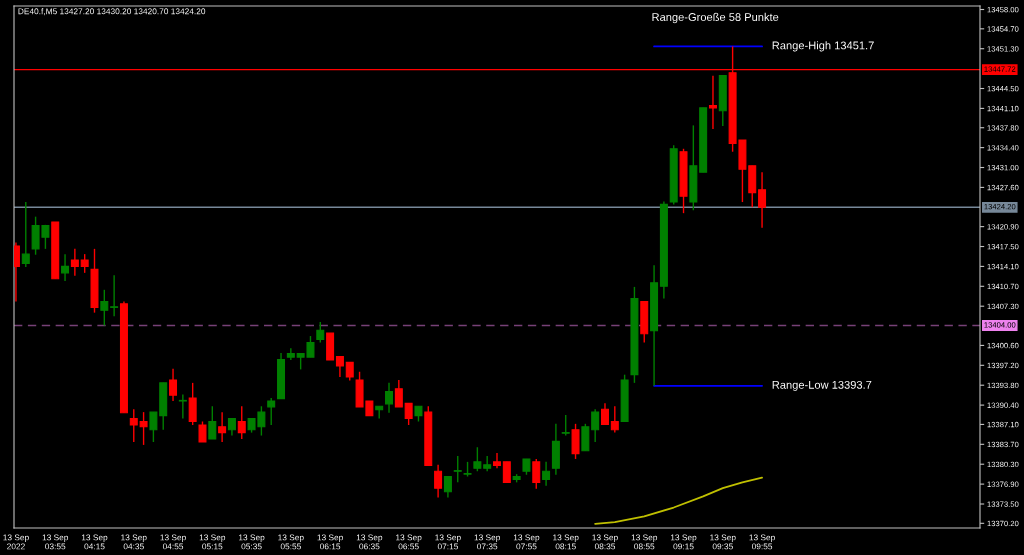 The width and height of the screenshot is (1024, 555). I want to click on chart-title: DE40.f,M5 13427.20 13430.20 13420.70 13424.20, so click(112, 12).